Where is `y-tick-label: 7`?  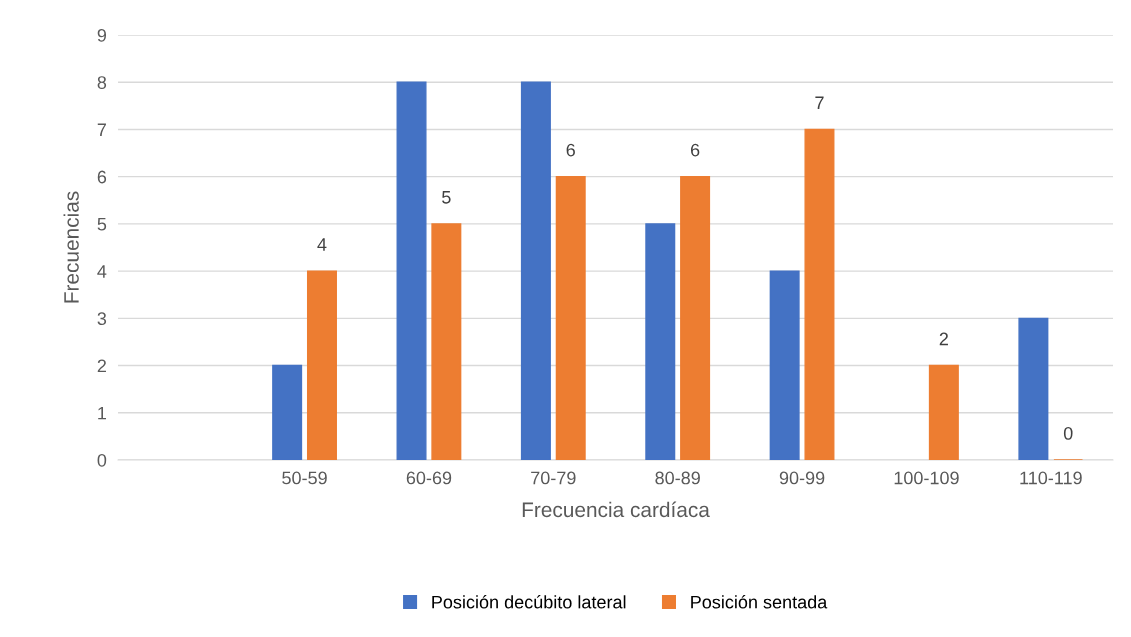
y-tick-label: 7 is located at coordinates (101, 129).